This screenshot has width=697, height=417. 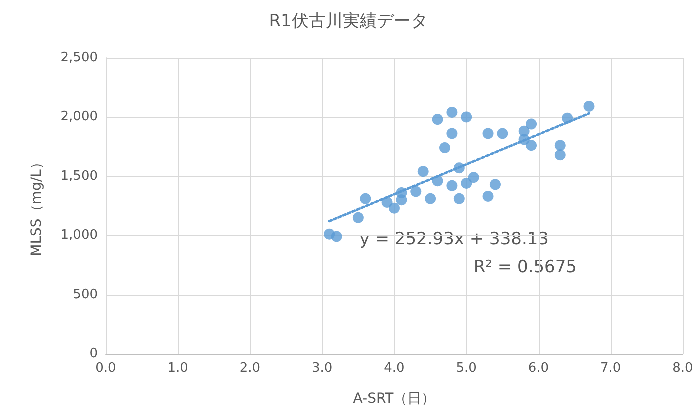 I want to click on x-tick-label: 7.0, so click(x=611, y=368).